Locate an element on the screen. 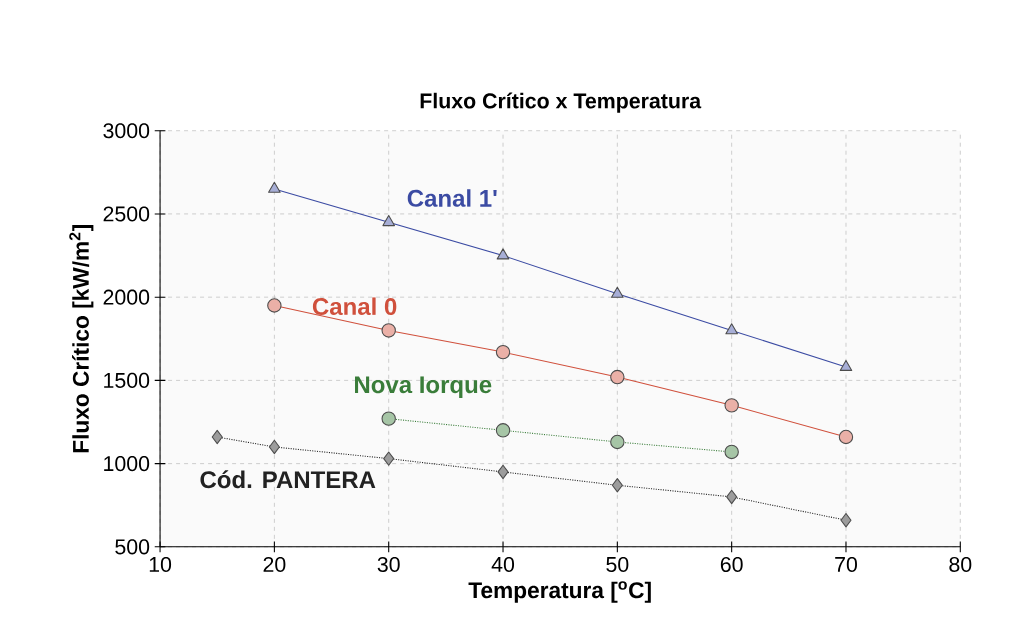  series-label: Cód. PANTERA is located at coordinates (288, 479).